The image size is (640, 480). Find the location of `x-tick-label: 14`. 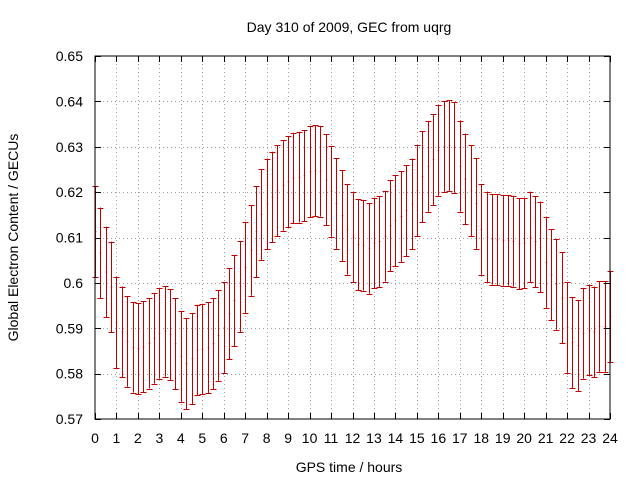

x-tick-label: 14 is located at coordinates (396, 438).